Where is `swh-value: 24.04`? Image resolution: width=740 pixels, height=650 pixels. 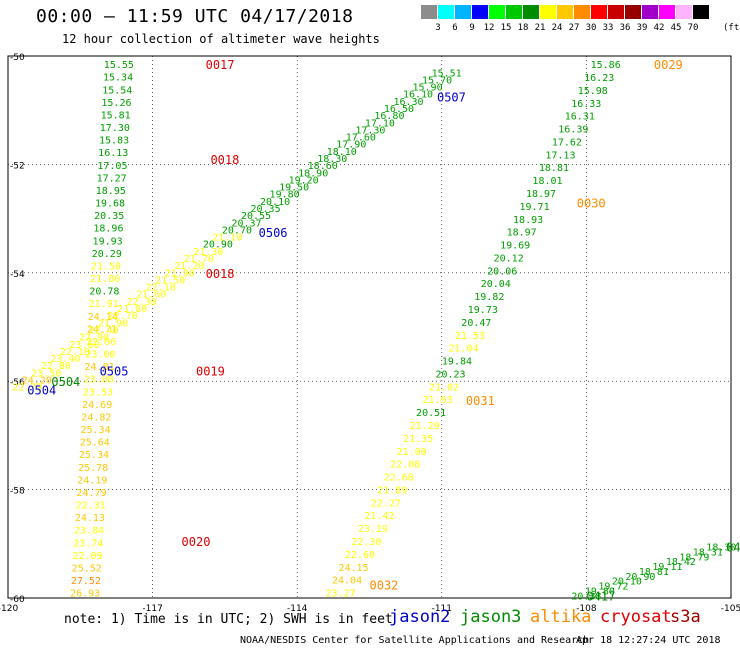
swh-value: 24.04 is located at coordinates (347, 581).